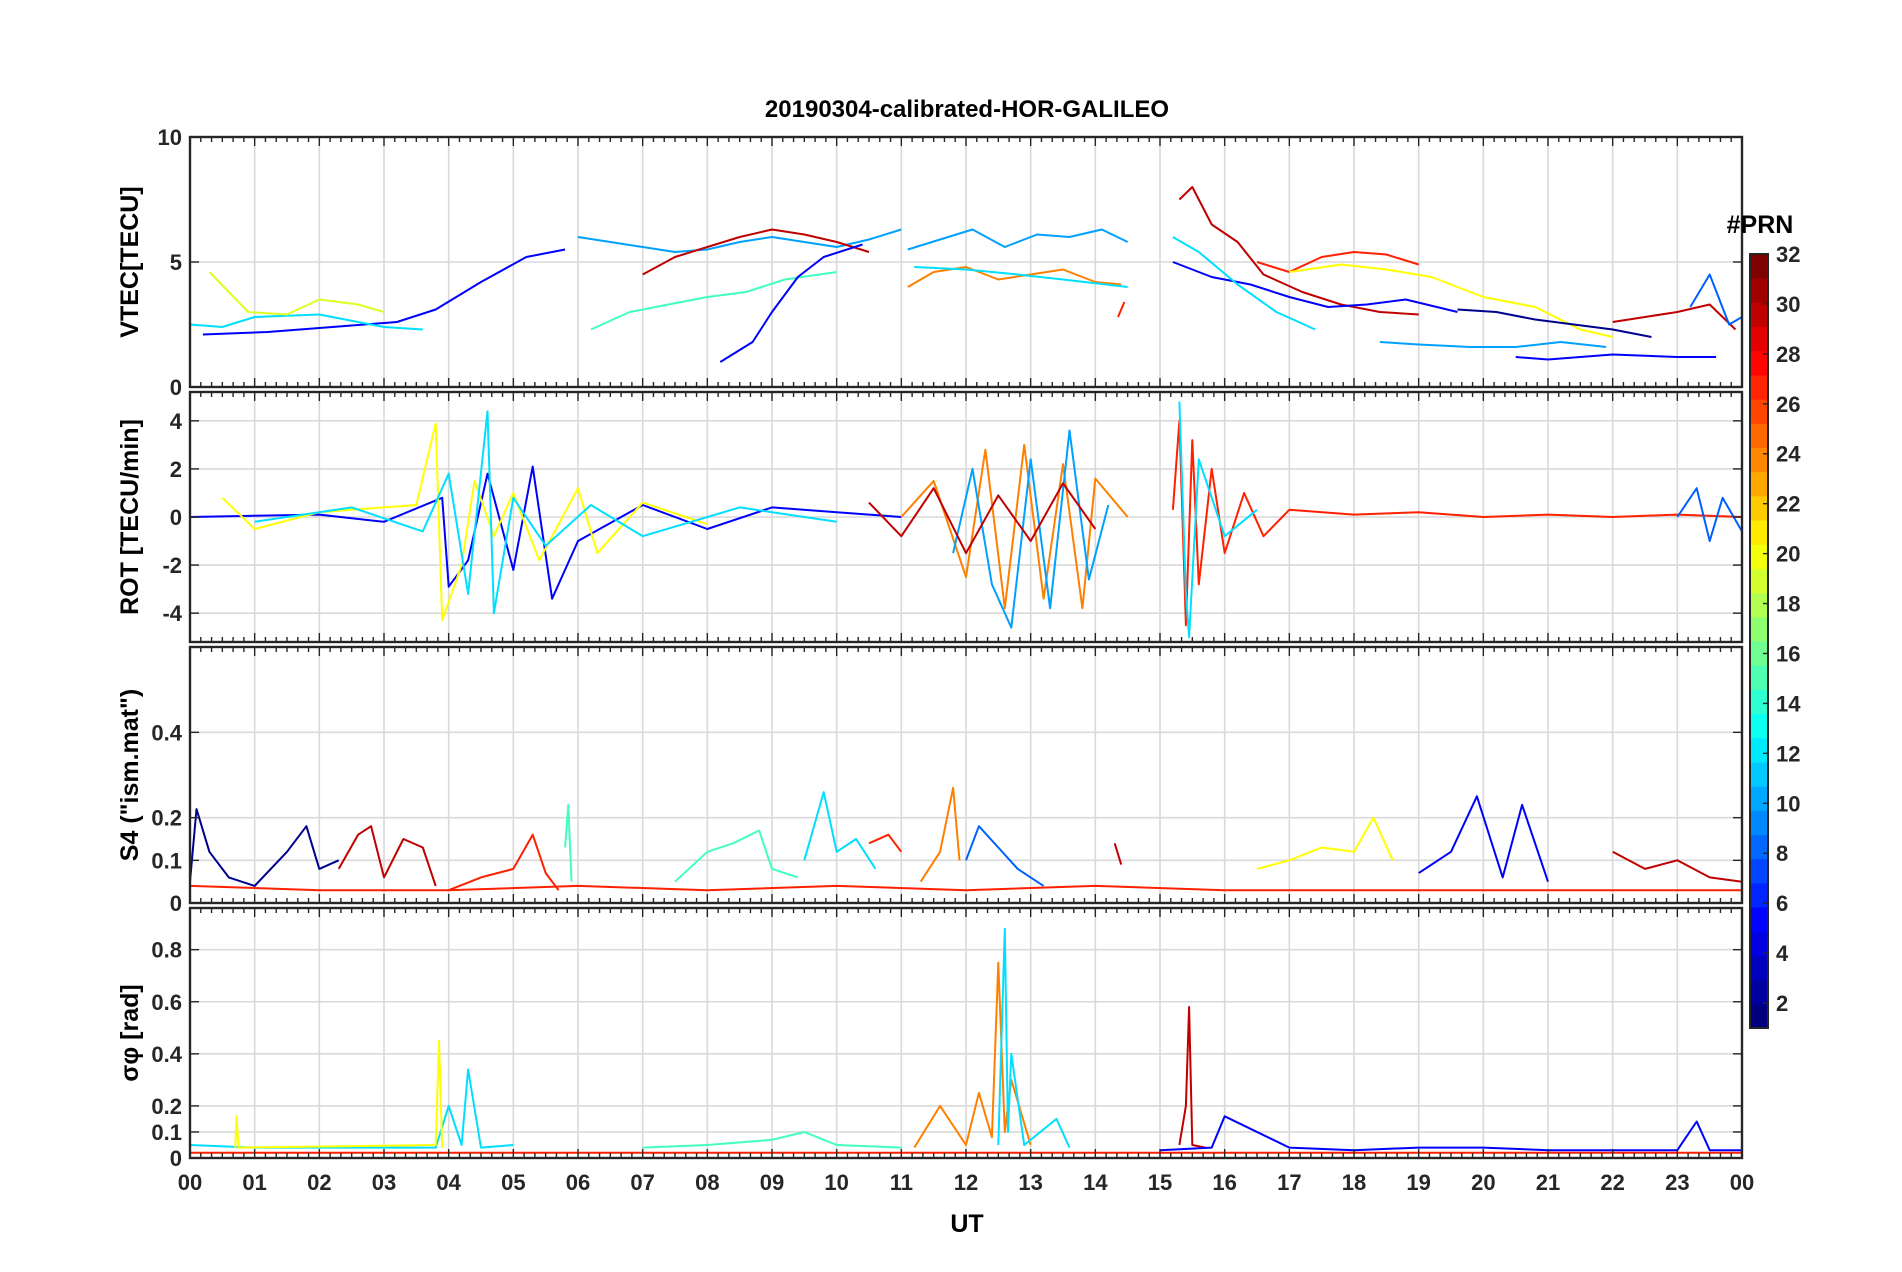  Describe the element at coordinates (1782, 953) in the screenshot. I see `colorbar-tick-label: 4` at that location.